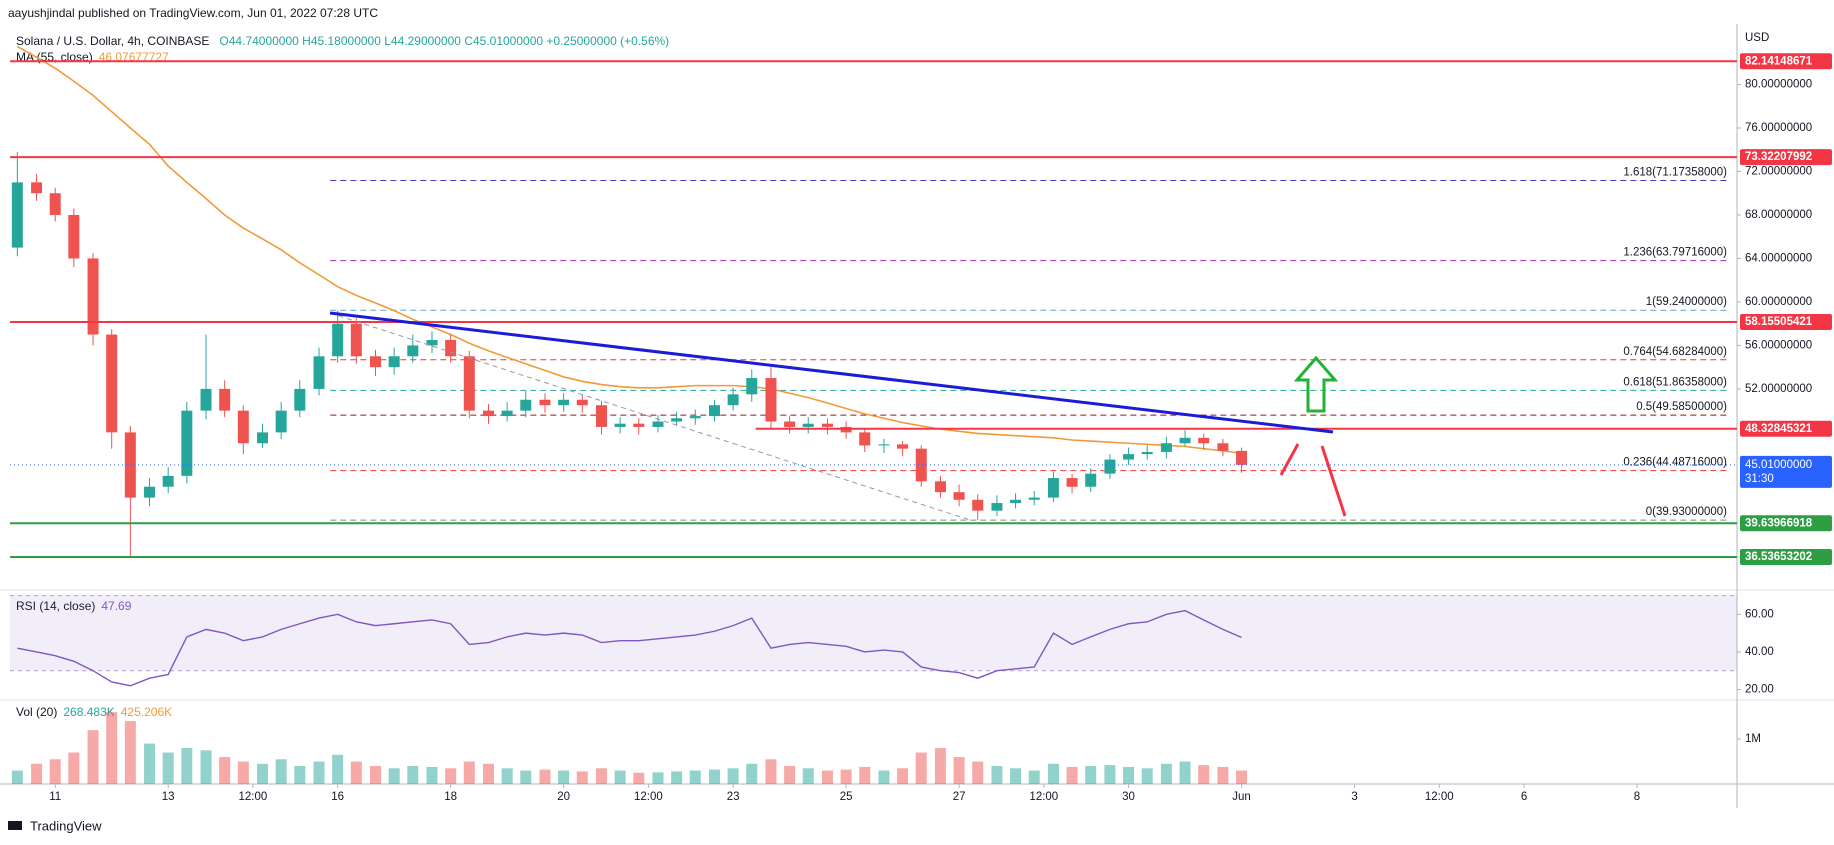  What do you see at coordinates (1779, 523) in the screenshot?
I see `level-tag-label: 39.63966918` at bounding box center [1779, 523].